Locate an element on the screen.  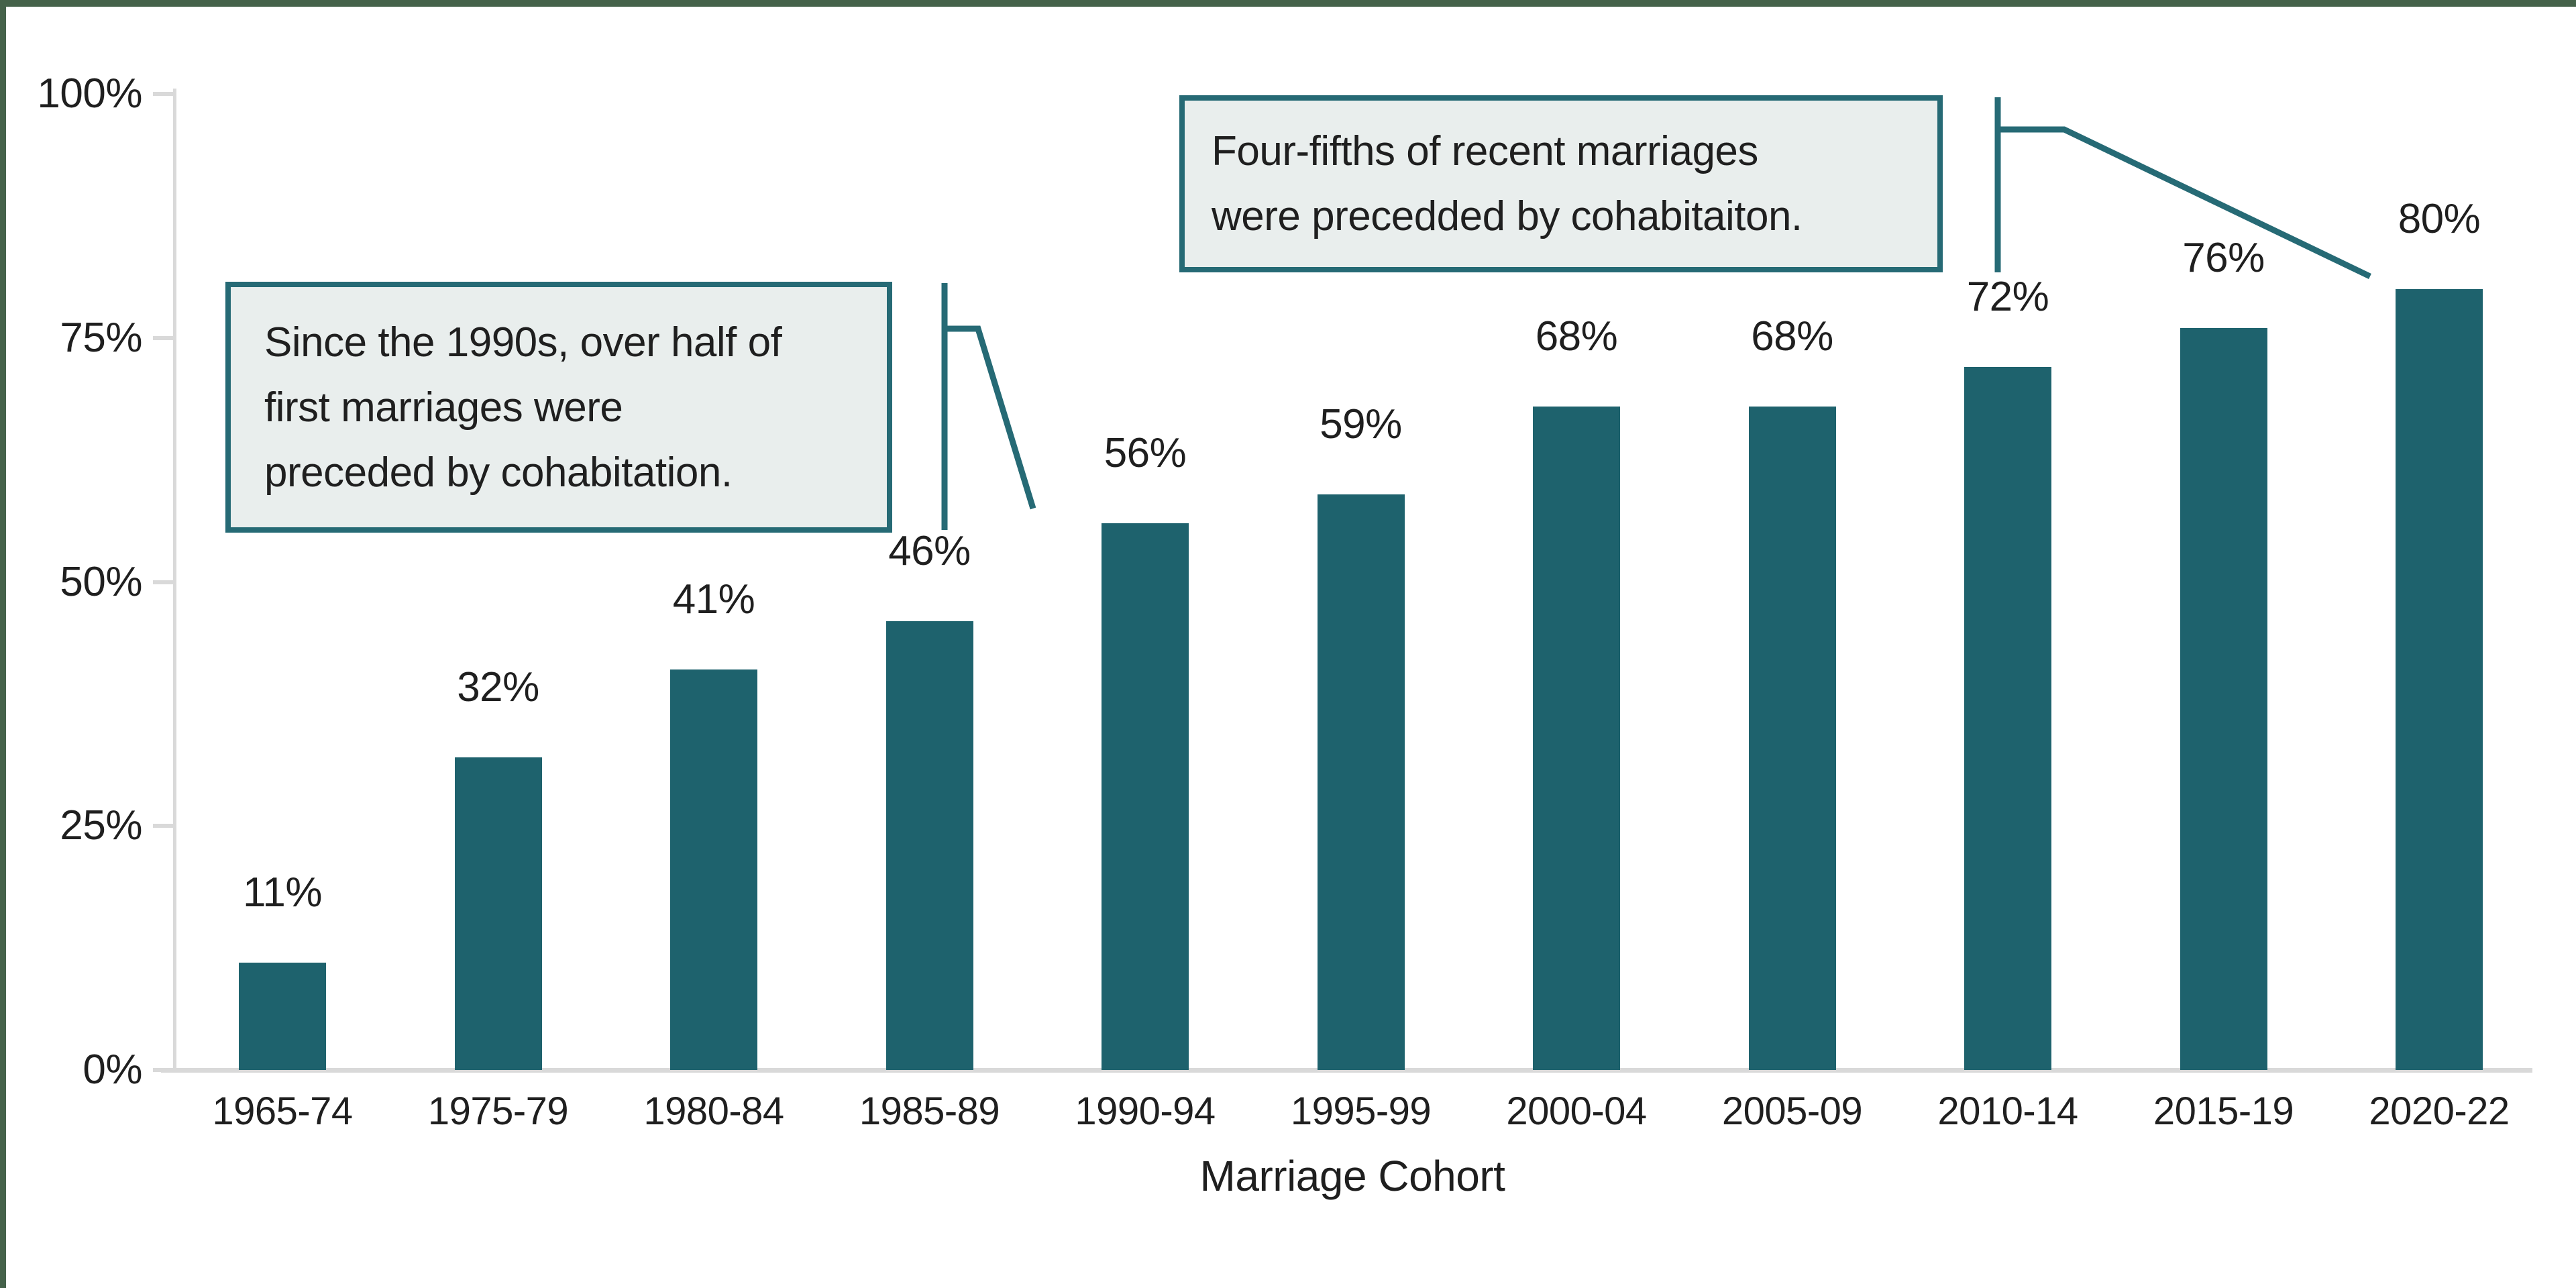
annotation-text-line: Since the 1990s, over half of is located at coordinates (523, 342).